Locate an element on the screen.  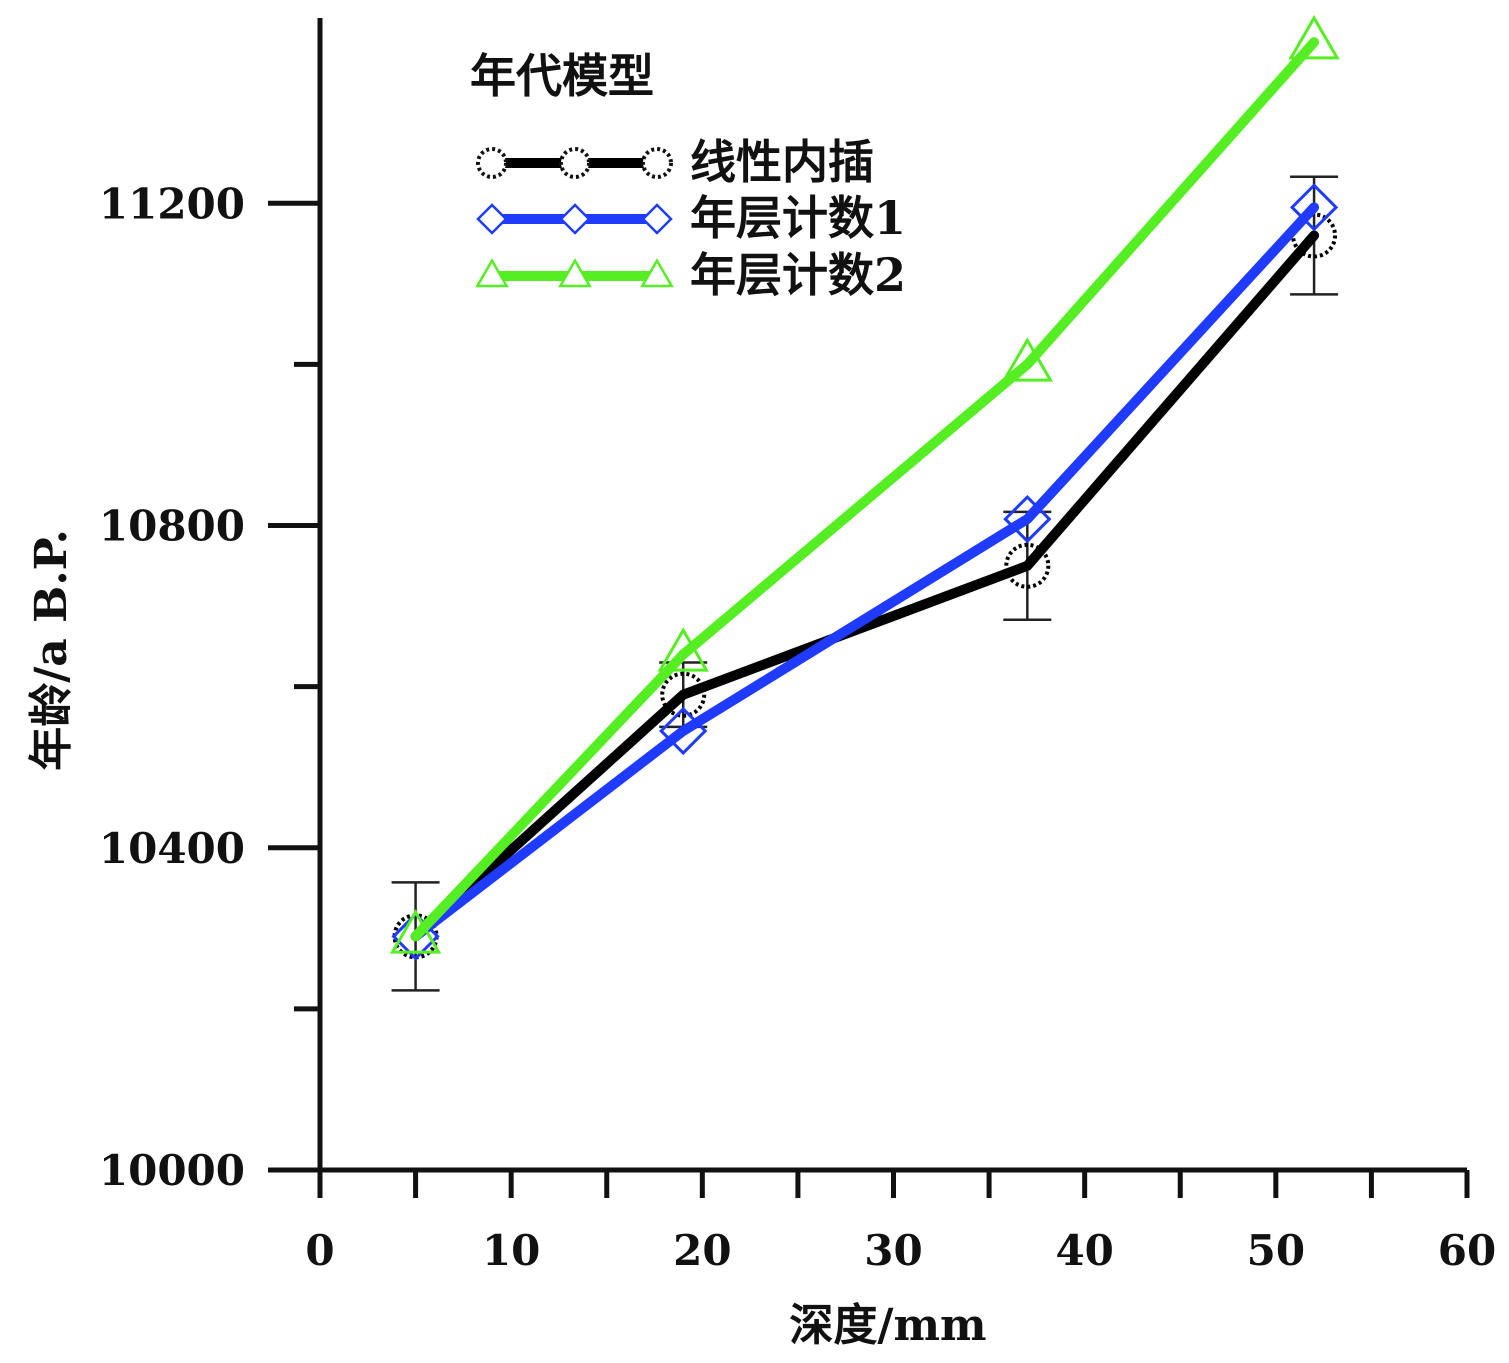
legend-label-2: 年层计数1 is located at coordinates (798, 218).